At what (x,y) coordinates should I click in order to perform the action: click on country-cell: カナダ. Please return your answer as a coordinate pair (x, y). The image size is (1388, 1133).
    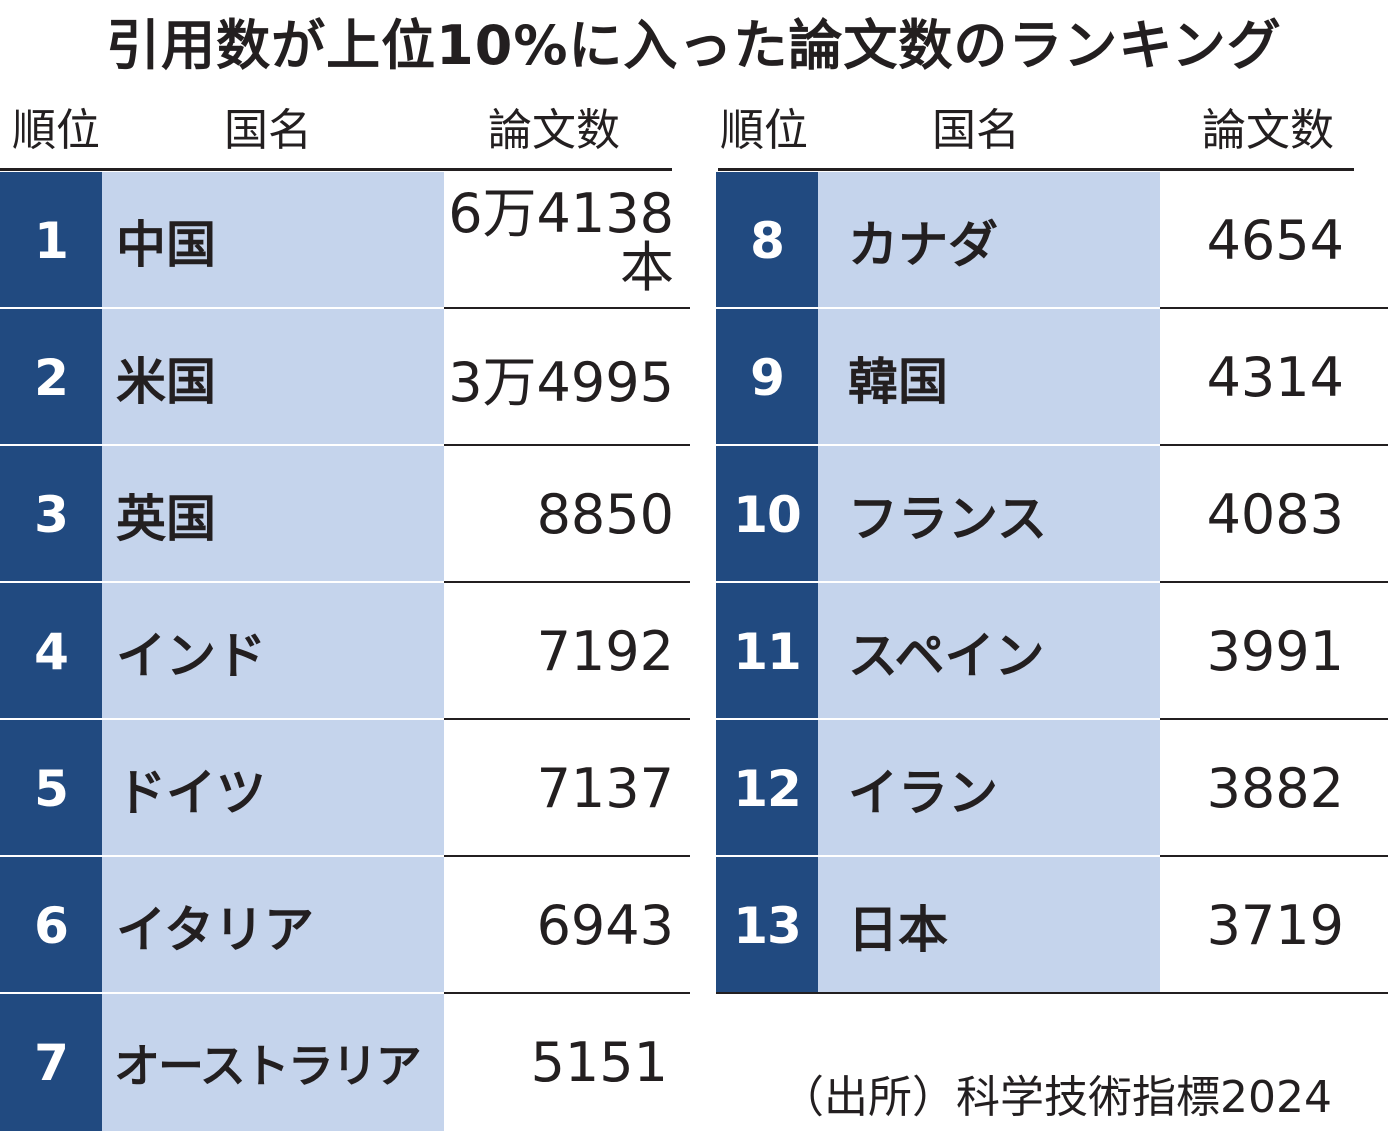
    Looking at the image, I should click on (989, 240).